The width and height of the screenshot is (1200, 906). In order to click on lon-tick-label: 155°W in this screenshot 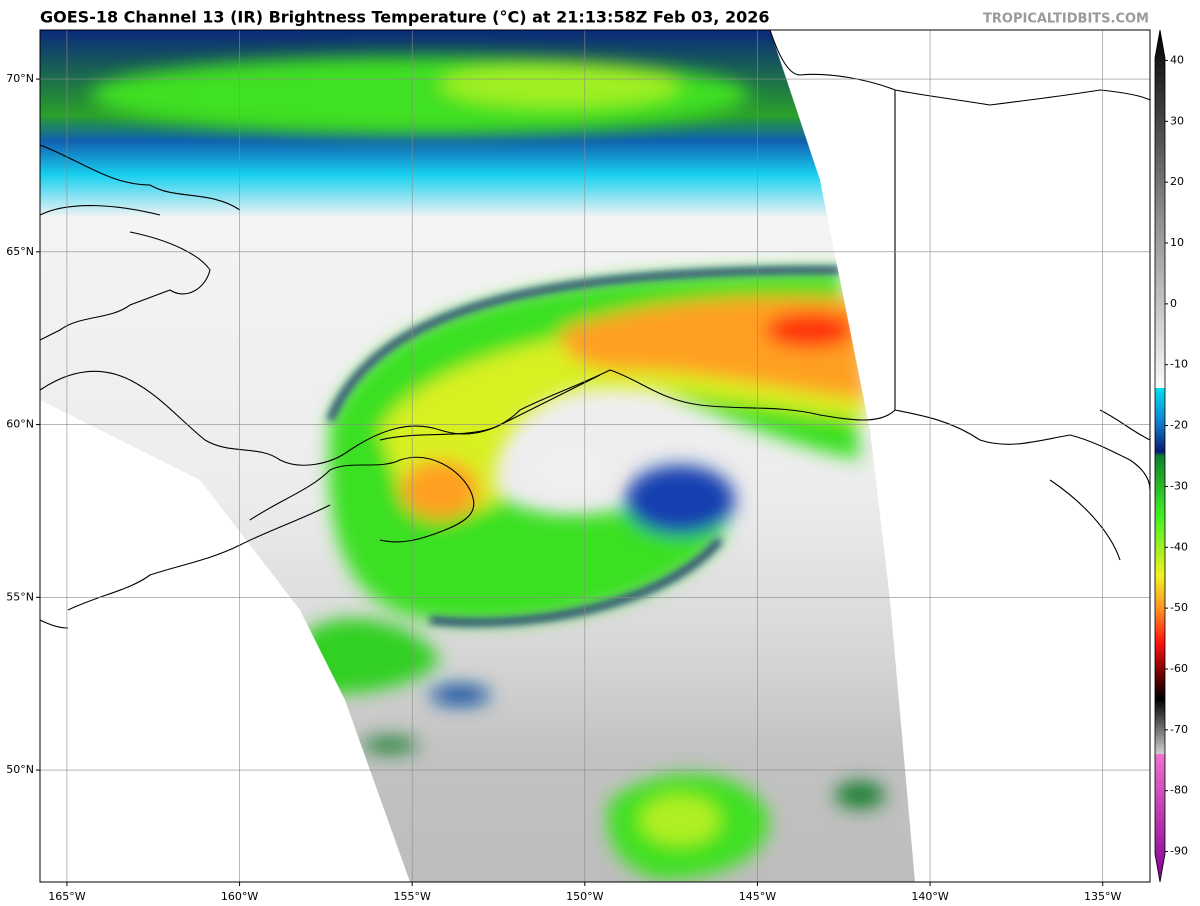, I will do `click(411, 896)`.